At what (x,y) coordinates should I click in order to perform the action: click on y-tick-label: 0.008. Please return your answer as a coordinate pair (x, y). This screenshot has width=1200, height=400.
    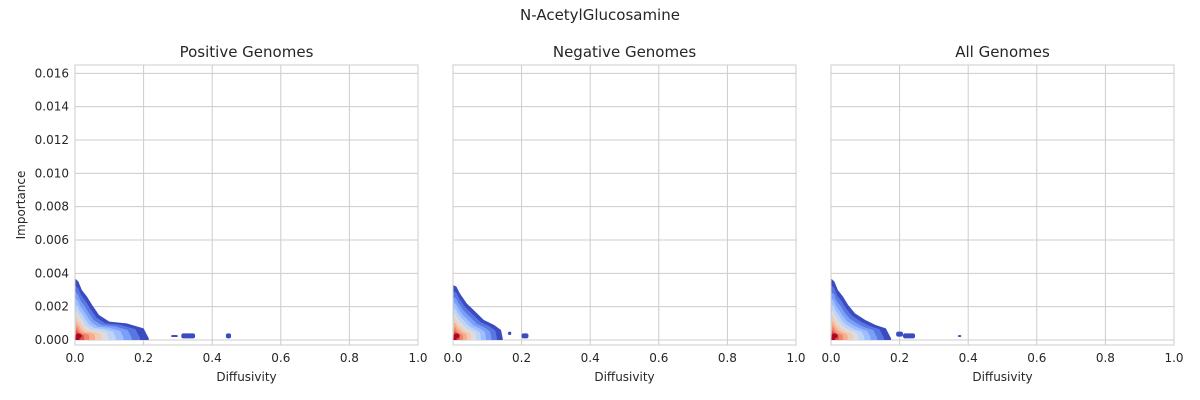
    Looking at the image, I should click on (52, 207).